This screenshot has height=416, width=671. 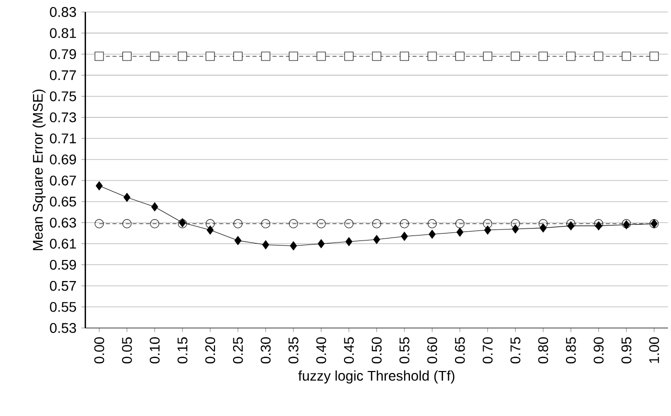 What do you see at coordinates (63, 201) in the screenshot?
I see `y-tick-label: 0.65` at bounding box center [63, 201].